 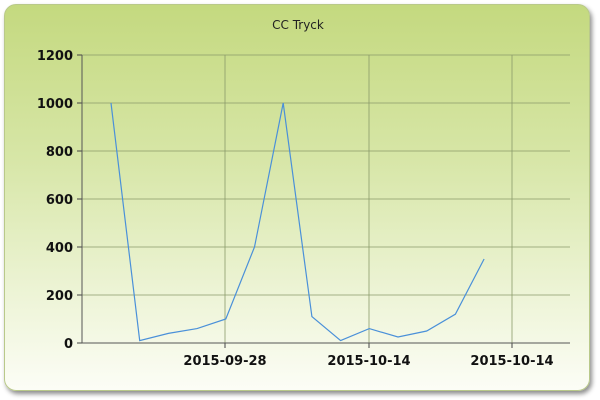 I want to click on chart-title: CC Tryck, so click(x=298, y=25).